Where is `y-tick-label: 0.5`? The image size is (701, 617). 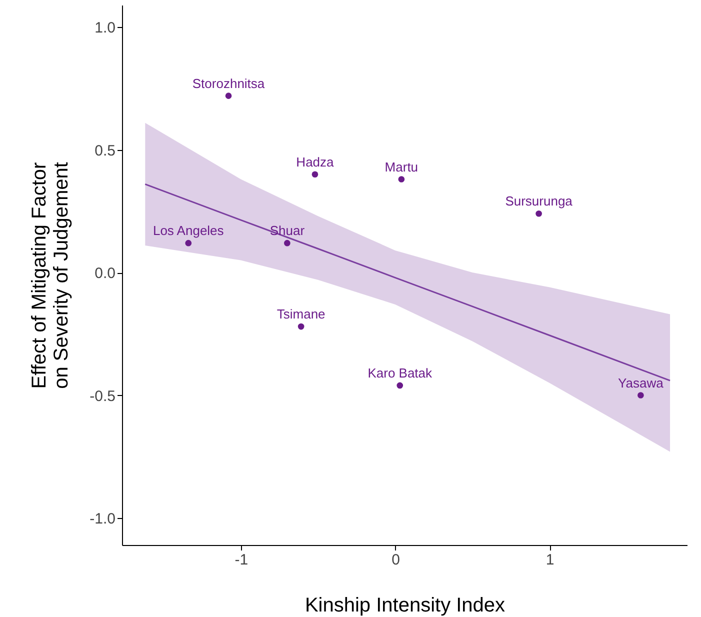
y-tick-label: 0.5 is located at coordinates (105, 151).